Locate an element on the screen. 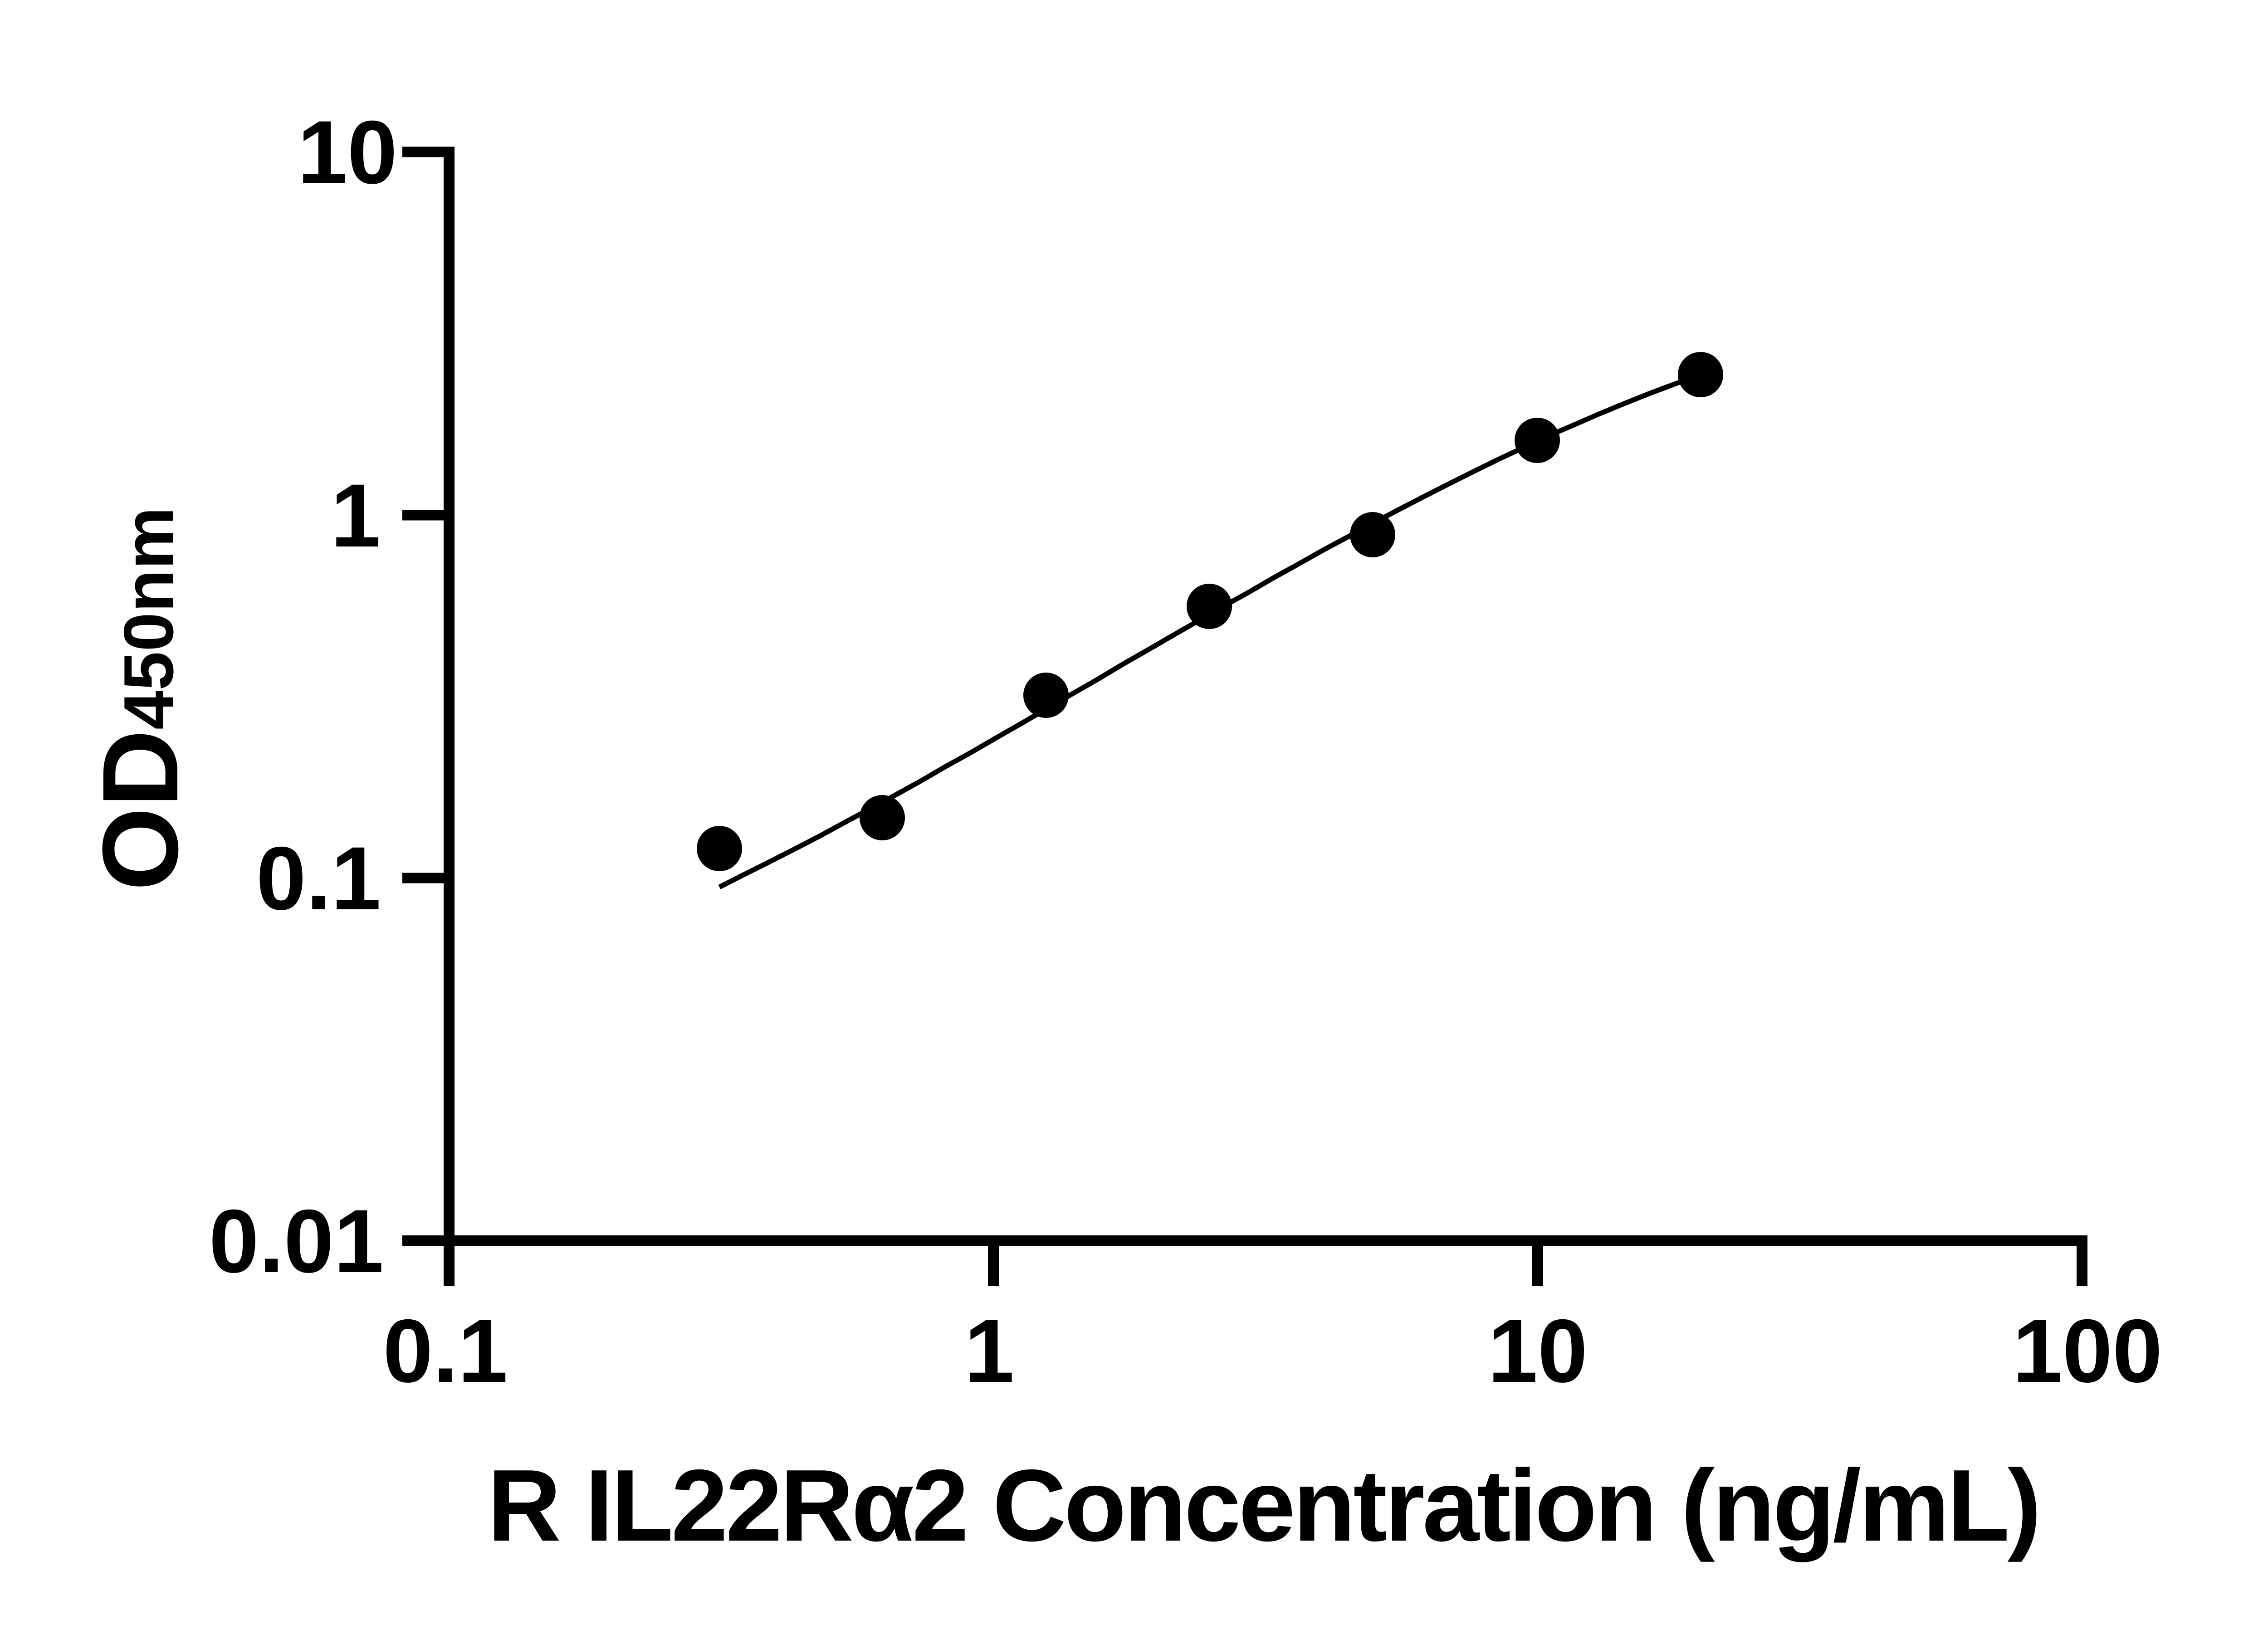 The width and height of the screenshot is (2268, 1649). svg-text:R IL22Rα2 Concentration (ng/mL: R IL22Rα2 Concentration (ng/mL) is located at coordinates (1264, 1505).